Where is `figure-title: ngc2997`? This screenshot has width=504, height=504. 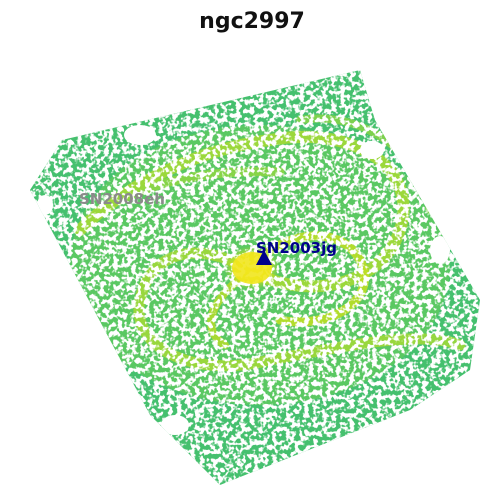
figure-title: ngc2997 is located at coordinates (252, 21).